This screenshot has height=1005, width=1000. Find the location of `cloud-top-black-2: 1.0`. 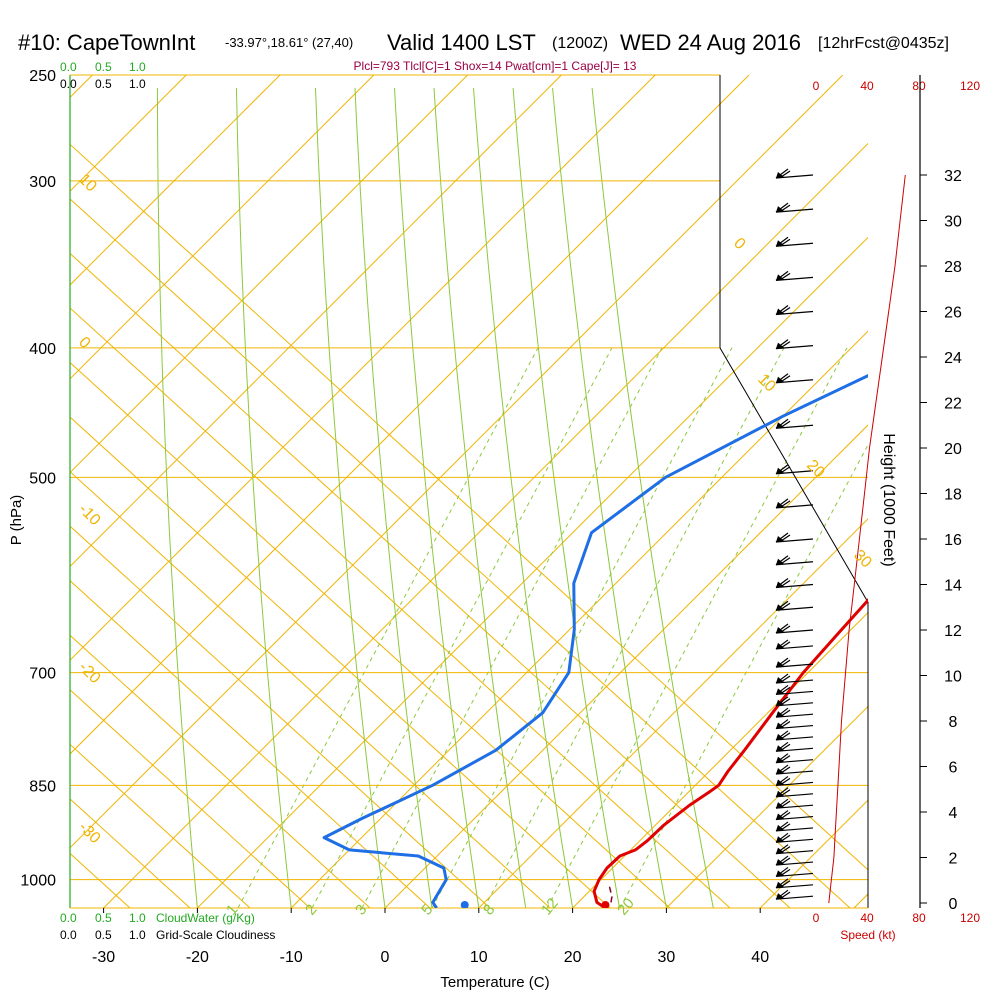

cloud-top-black-2: 1.0 is located at coordinates (137, 84).